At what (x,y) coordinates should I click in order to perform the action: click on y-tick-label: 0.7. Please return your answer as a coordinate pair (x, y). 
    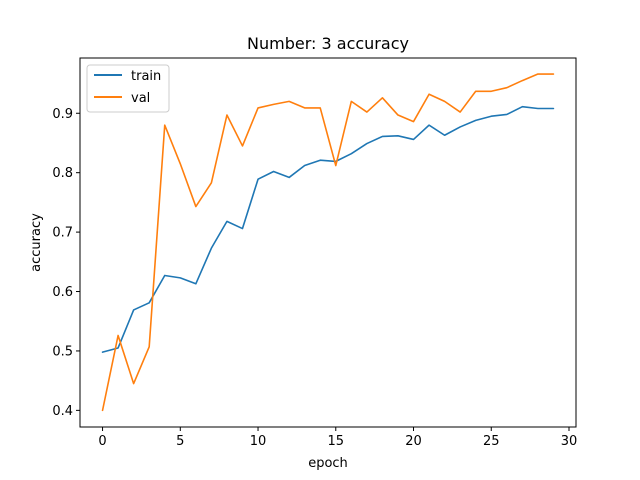
    Looking at the image, I should click on (62, 233).